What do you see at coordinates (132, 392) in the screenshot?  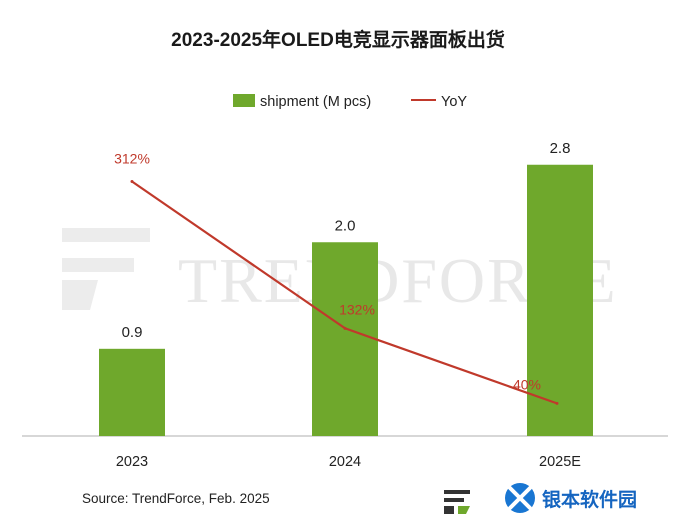 I see `bar-2023` at bounding box center [132, 392].